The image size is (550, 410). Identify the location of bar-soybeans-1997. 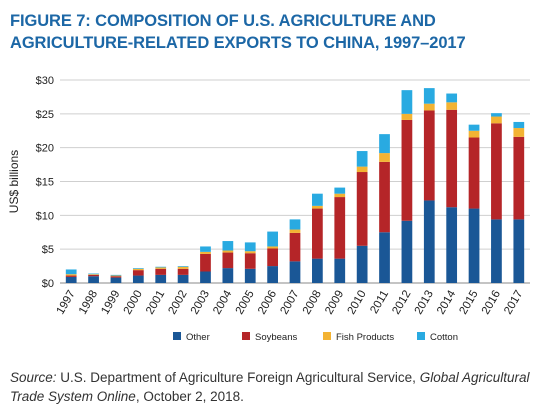
(71, 276).